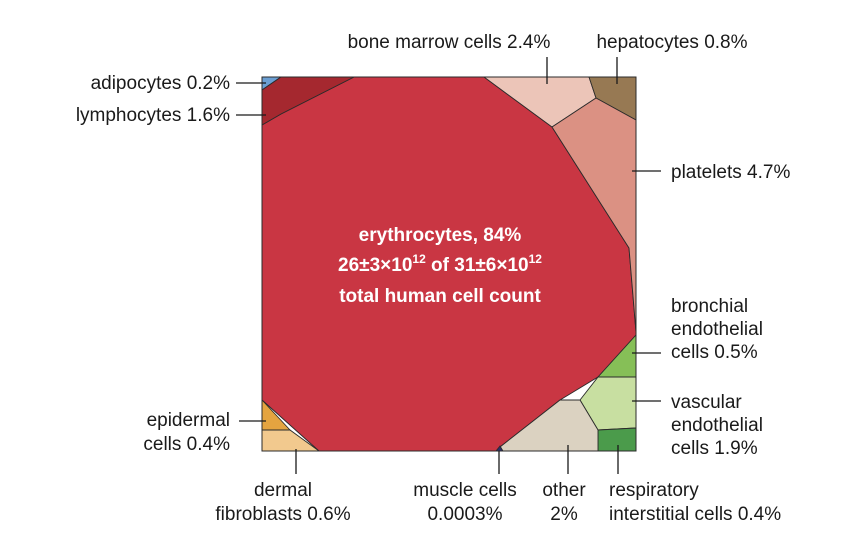 This screenshot has width=860, height=554. I want to click on label-muscle: muscle cells 0.0003%, so click(464, 502).